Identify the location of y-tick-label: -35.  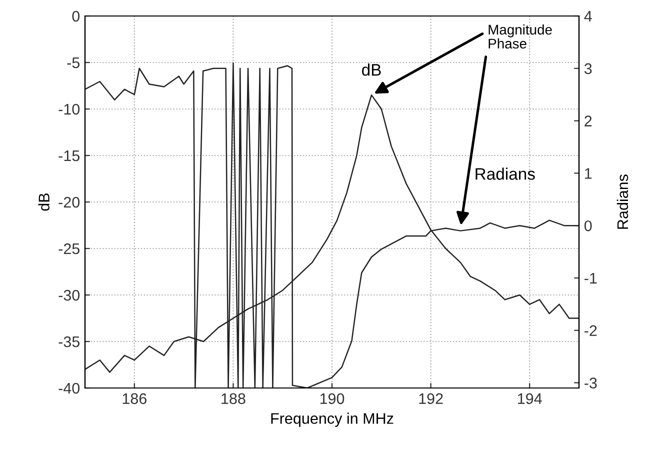
(69, 342).